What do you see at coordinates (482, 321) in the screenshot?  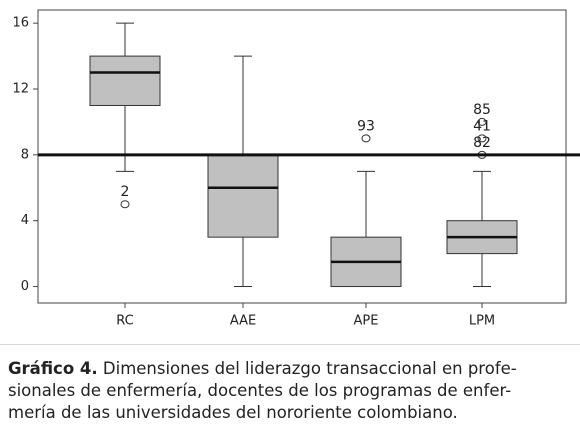 I see `x-tick-label: LPM` at bounding box center [482, 321].